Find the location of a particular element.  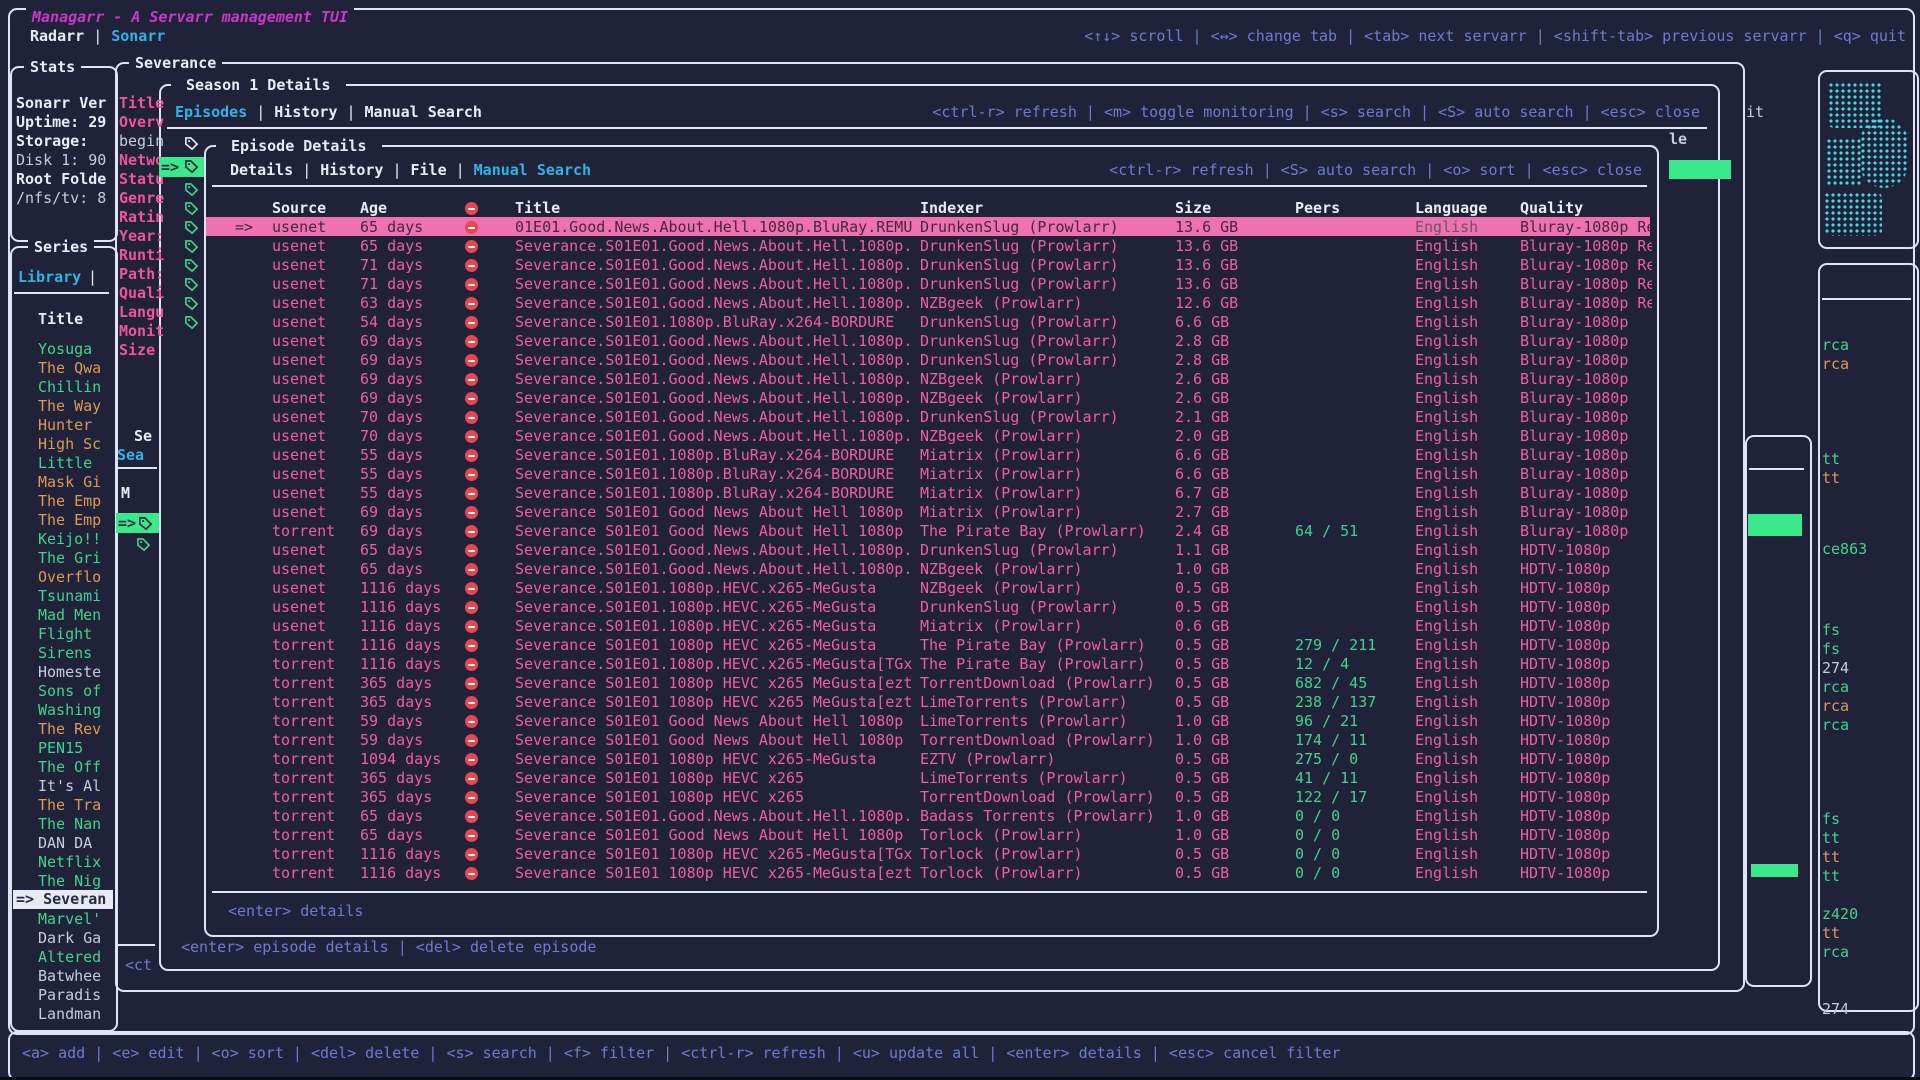

series-item: Batwhee is located at coordinates (70, 976).